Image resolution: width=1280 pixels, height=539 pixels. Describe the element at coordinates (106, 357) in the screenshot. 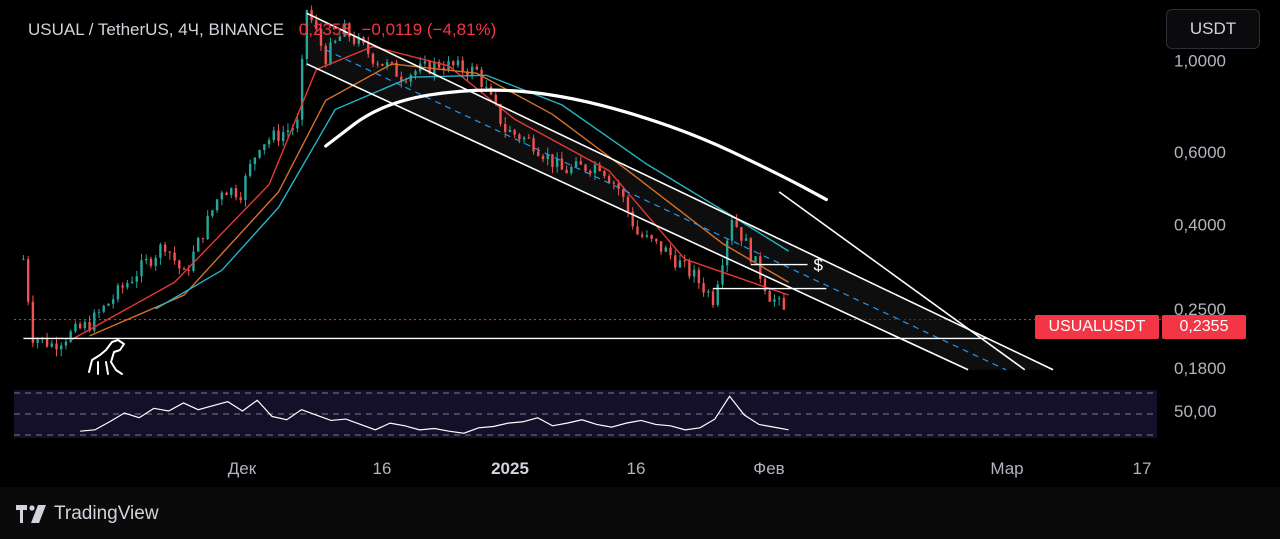

I see `dinosaur-icon` at that location.